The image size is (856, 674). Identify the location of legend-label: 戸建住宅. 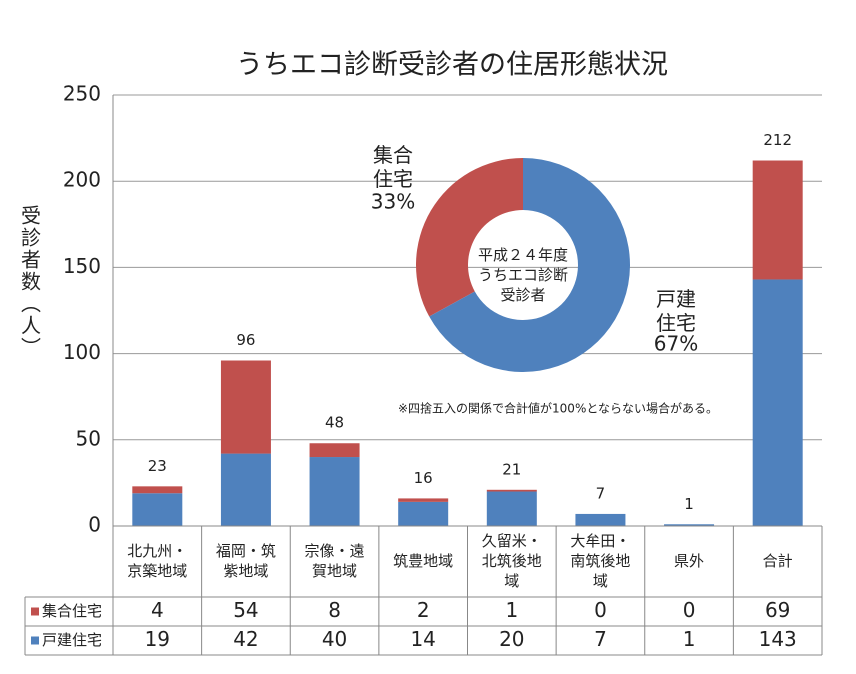
(72, 640).